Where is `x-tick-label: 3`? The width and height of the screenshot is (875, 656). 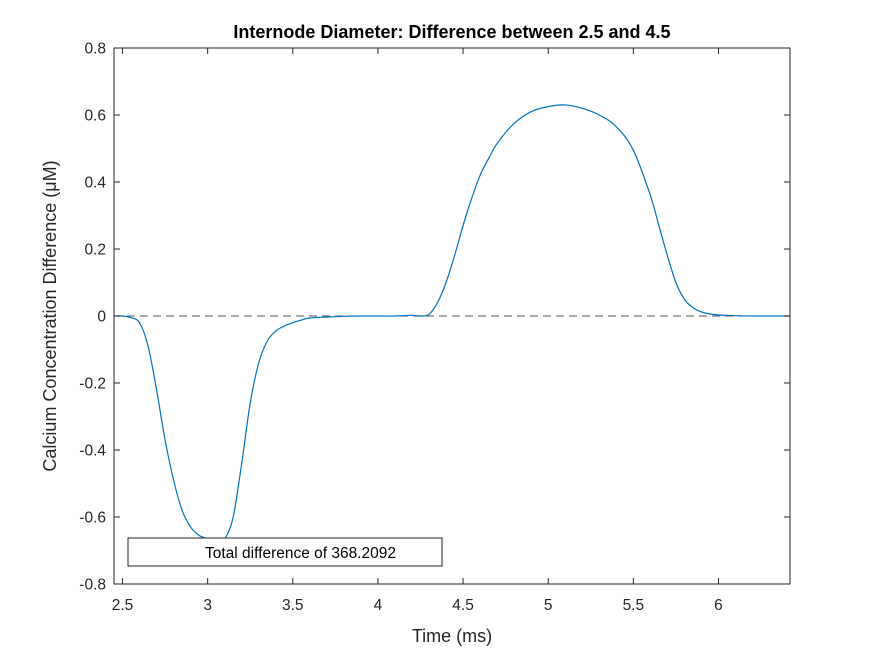 x-tick-label: 3 is located at coordinates (207, 605).